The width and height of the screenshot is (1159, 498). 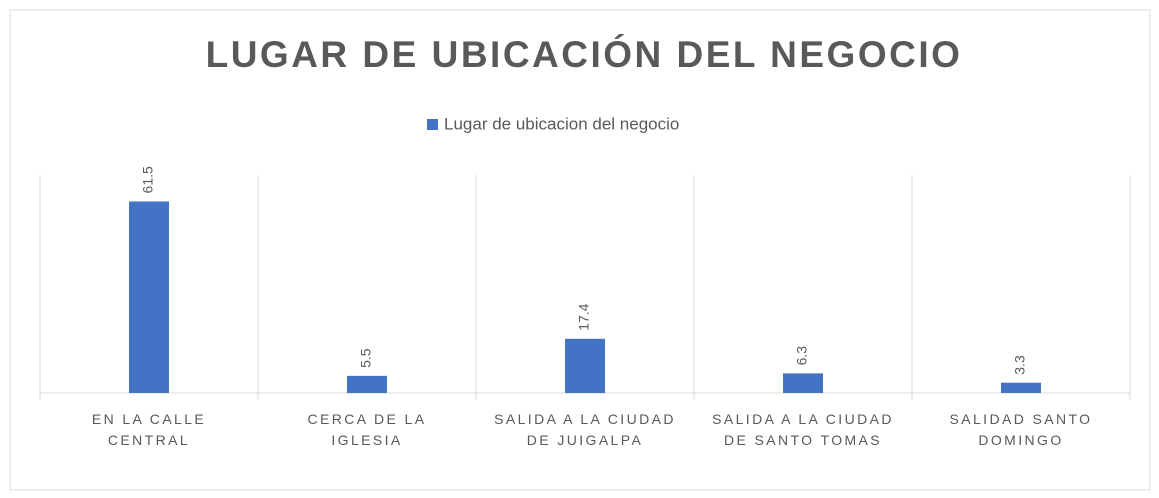 I want to click on legend-swatch, so click(x=432, y=124).